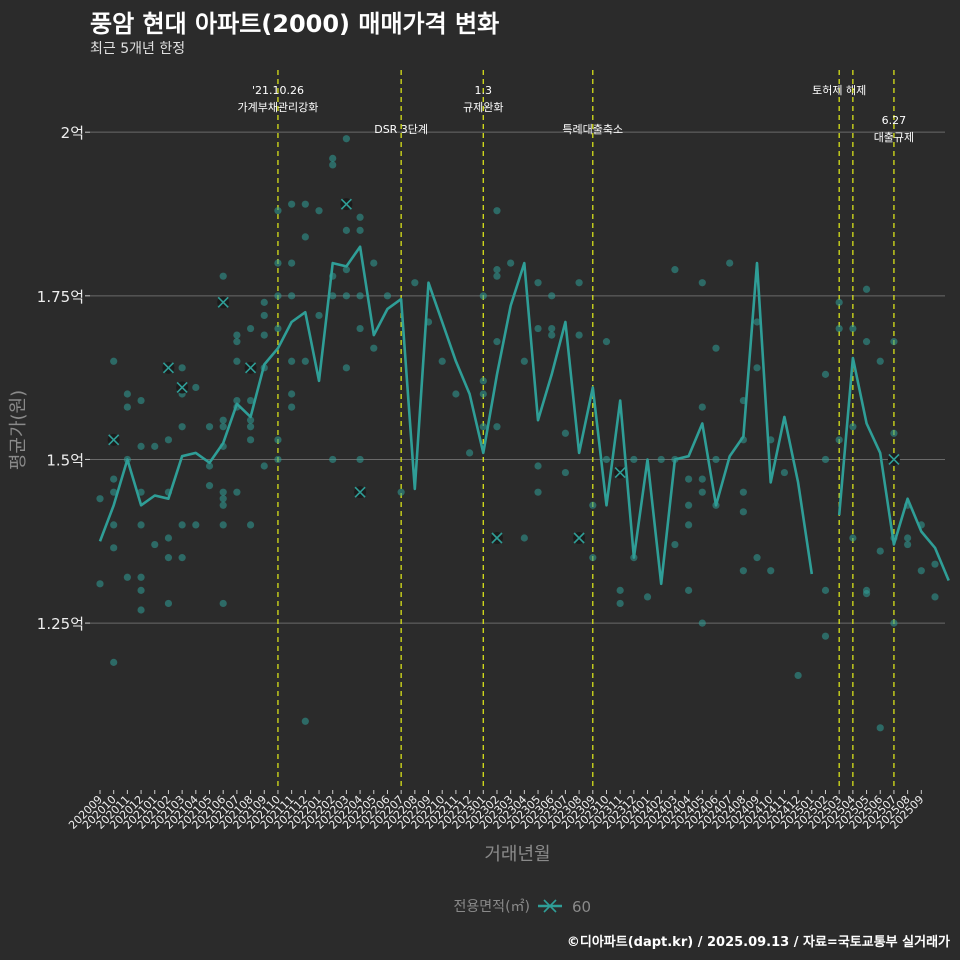 This screenshot has width=960, height=960. What do you see at coordinates (65, 460) in the screenshot?
I see `y-tick-label: 1.5억` at bounding box center [65, 460].